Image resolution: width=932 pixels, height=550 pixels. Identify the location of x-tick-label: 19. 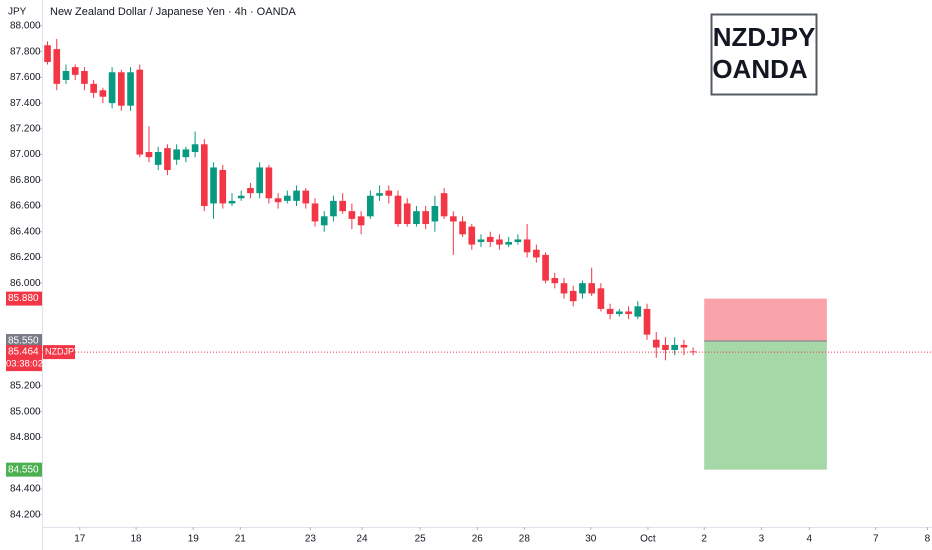
(194, 539).